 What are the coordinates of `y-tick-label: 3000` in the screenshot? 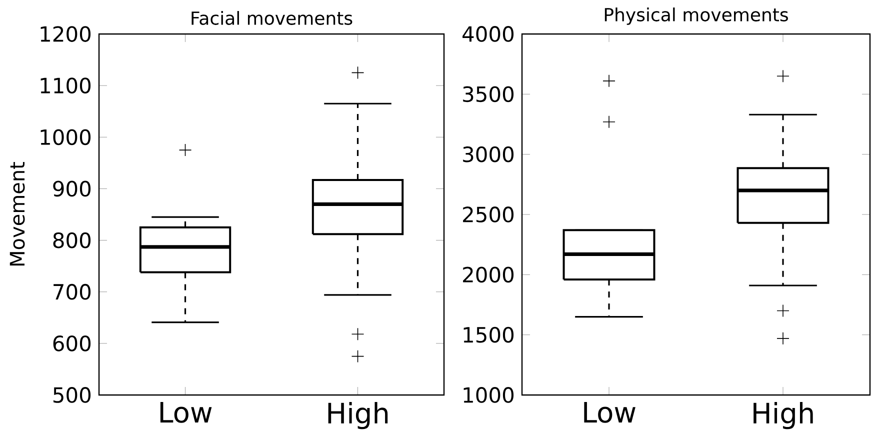 It's located at (488, 154).